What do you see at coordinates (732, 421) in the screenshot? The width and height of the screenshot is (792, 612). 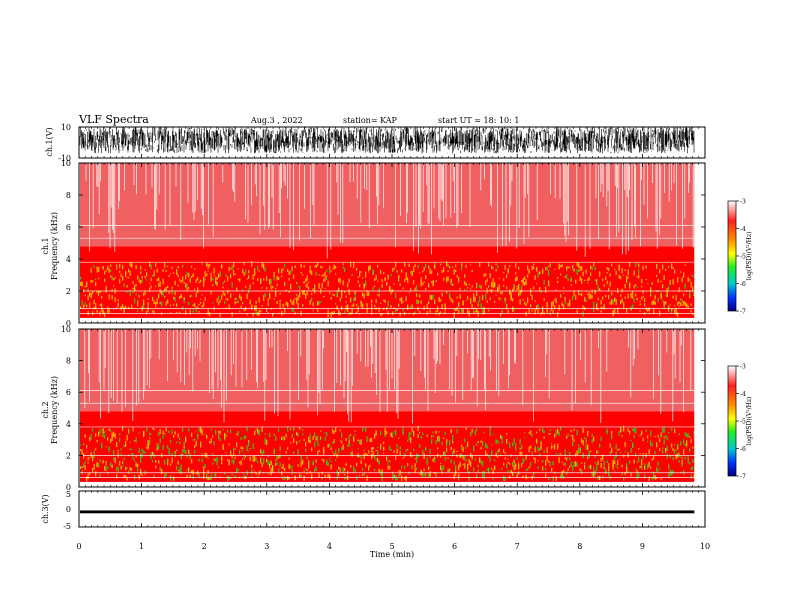 I see `ch2-colorbar` at bounding box center [732, 421].